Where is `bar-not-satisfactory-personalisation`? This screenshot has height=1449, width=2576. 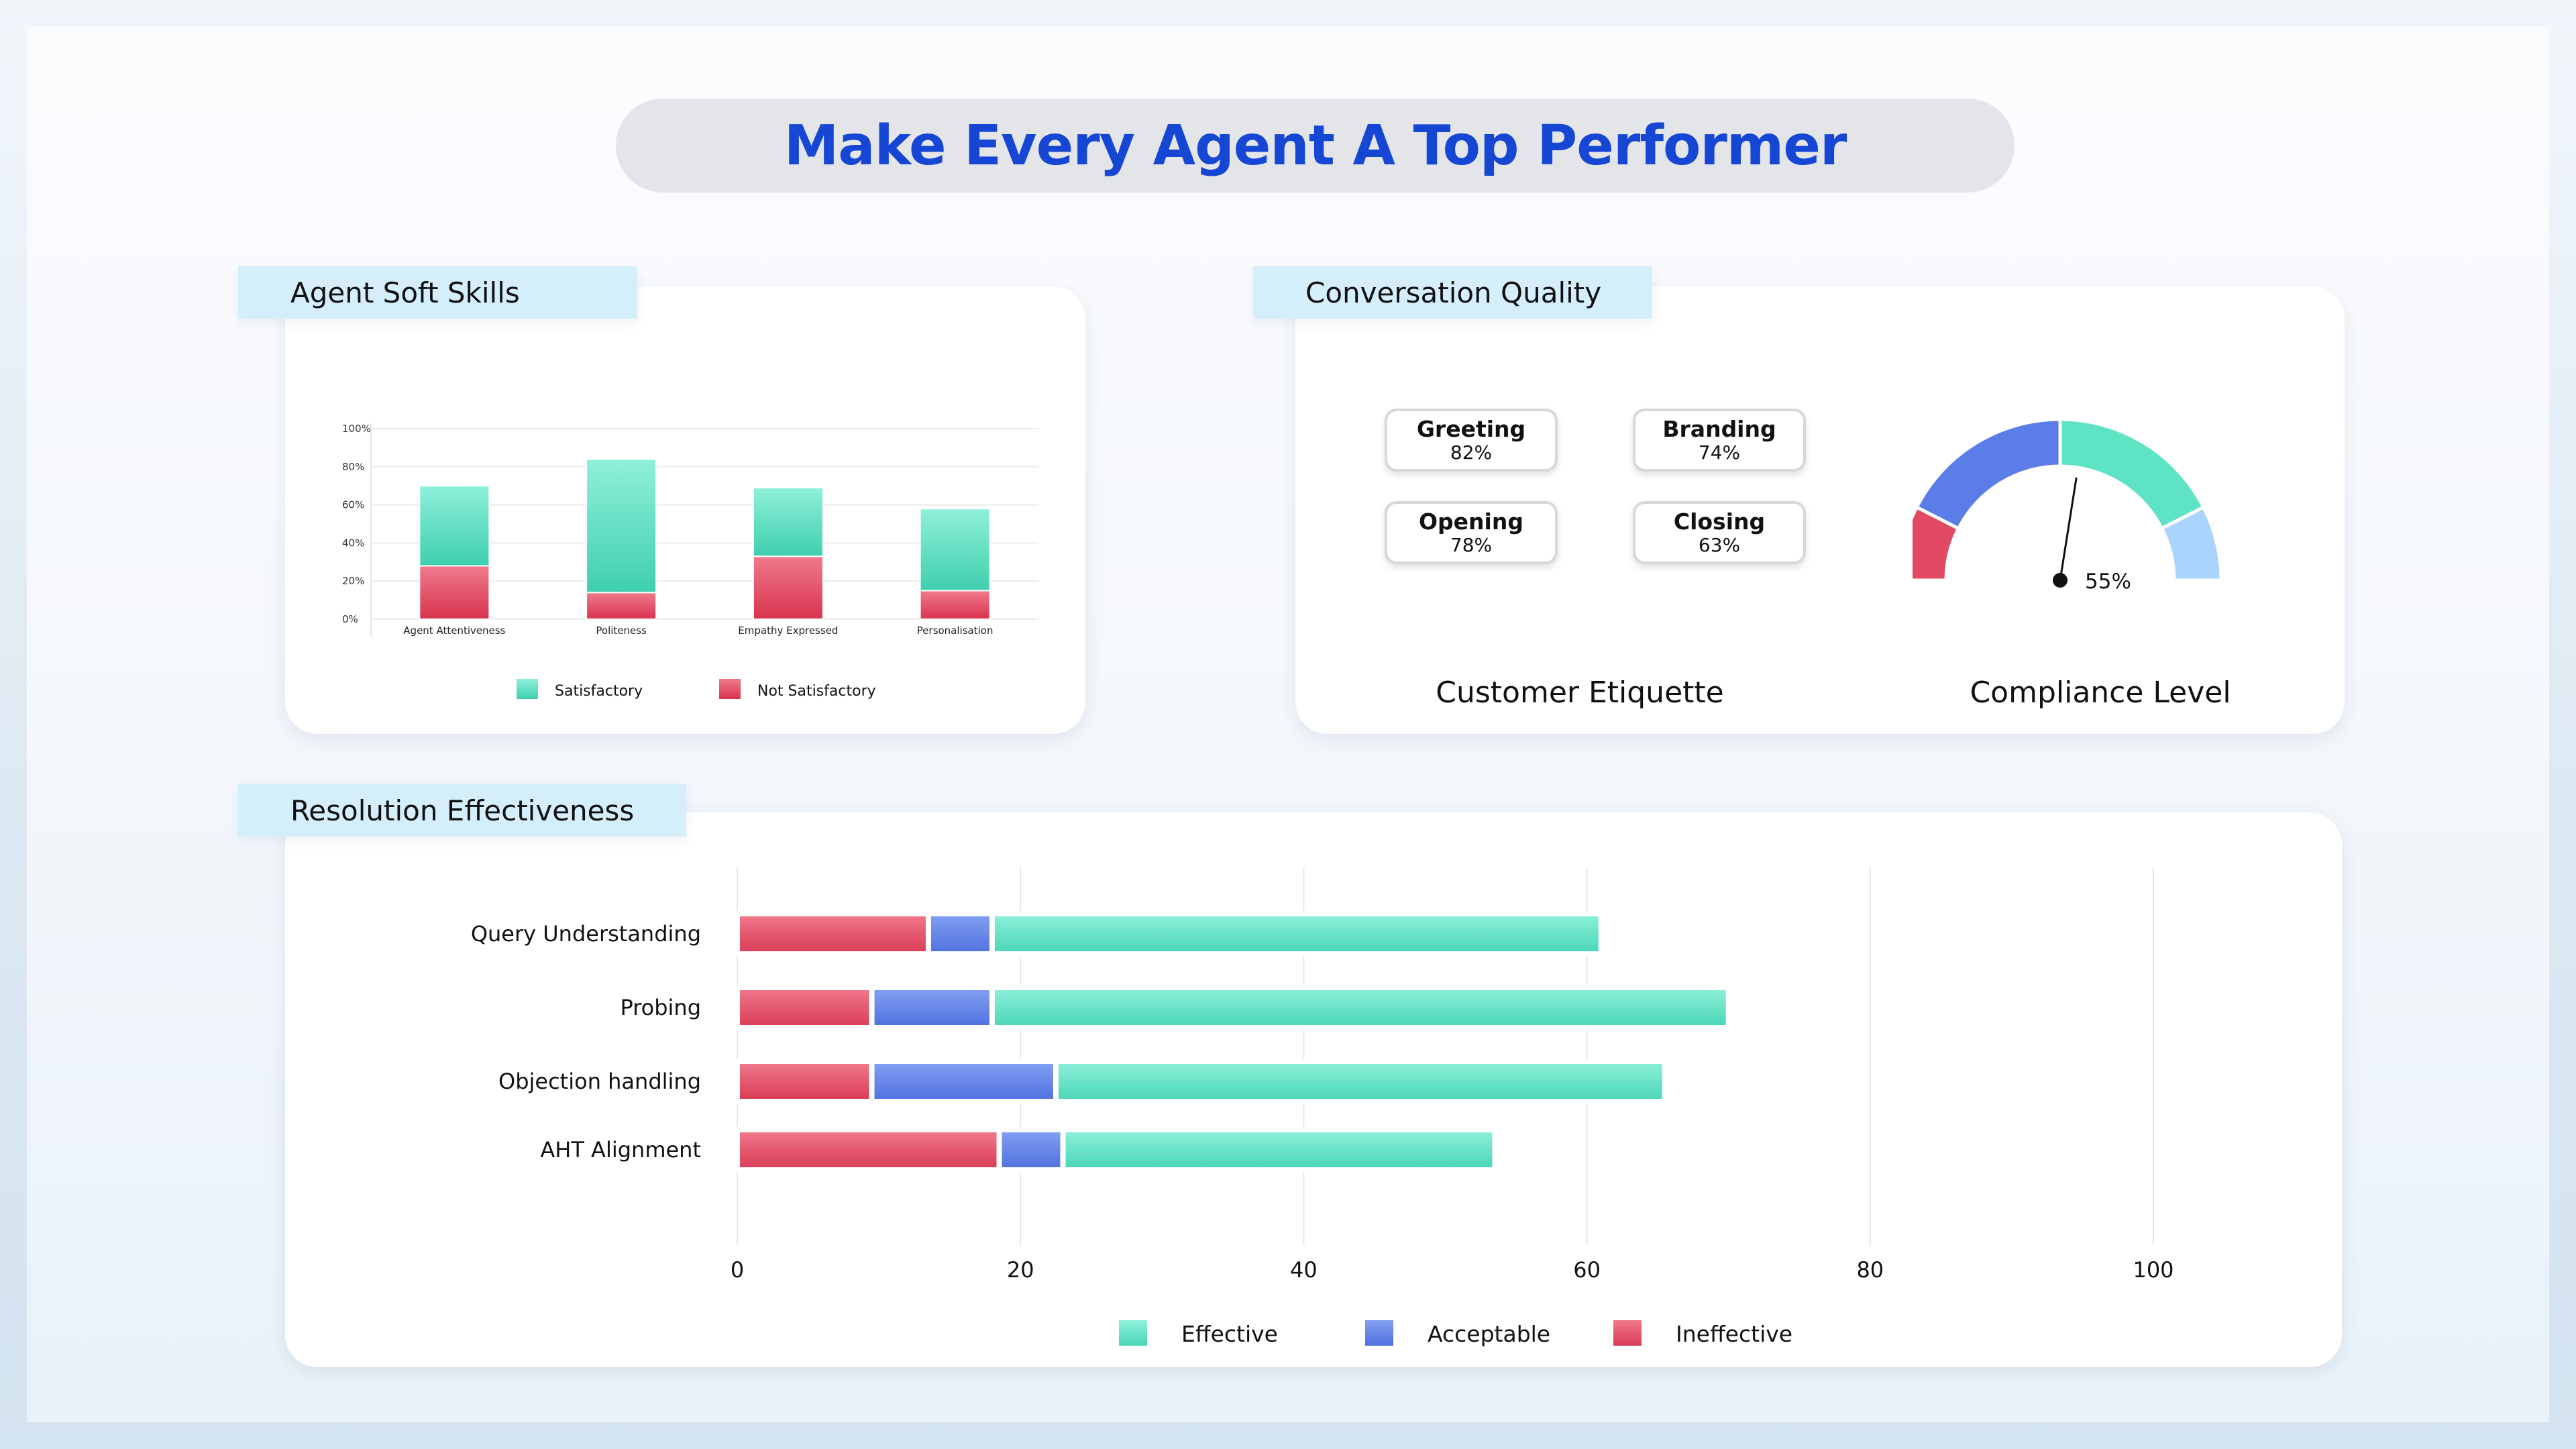
bar-not-satisfactory-personalisation is located at coordinates (955, 605).